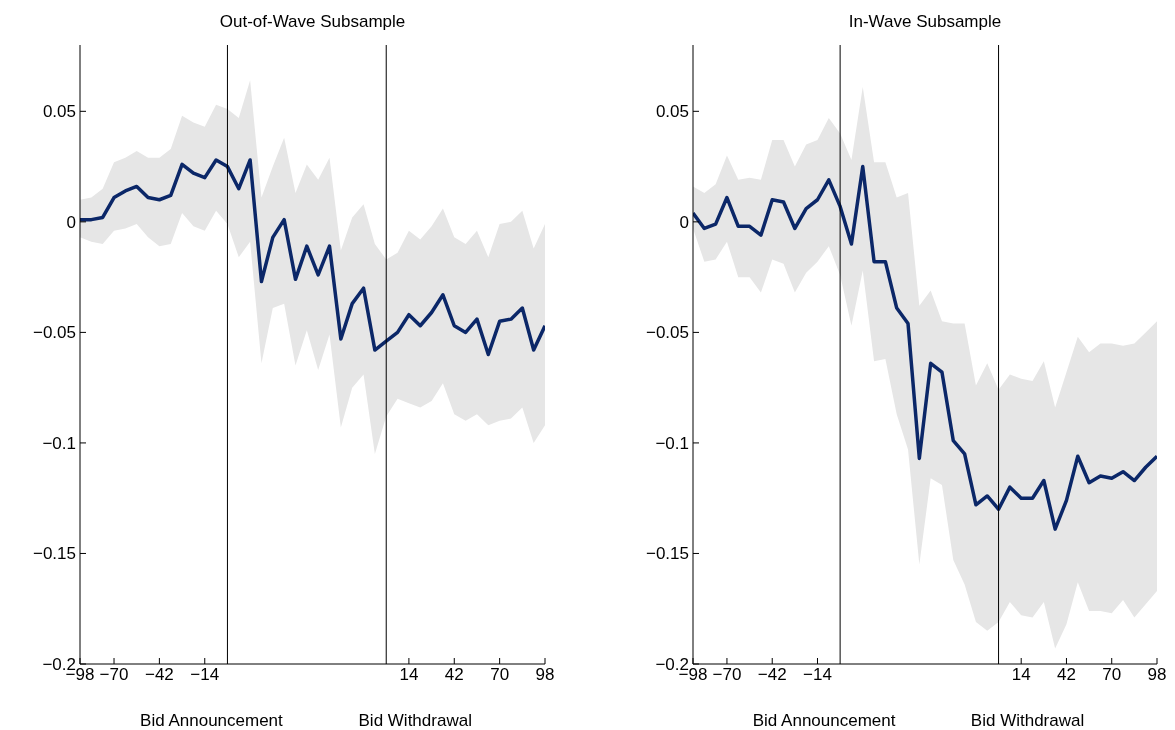 The width and height of the screenshot is (1175, 730). Describe the element at coordinates (925, 22) in the screenshot. I see `chart-title: In-Wave Subsample` at that location.